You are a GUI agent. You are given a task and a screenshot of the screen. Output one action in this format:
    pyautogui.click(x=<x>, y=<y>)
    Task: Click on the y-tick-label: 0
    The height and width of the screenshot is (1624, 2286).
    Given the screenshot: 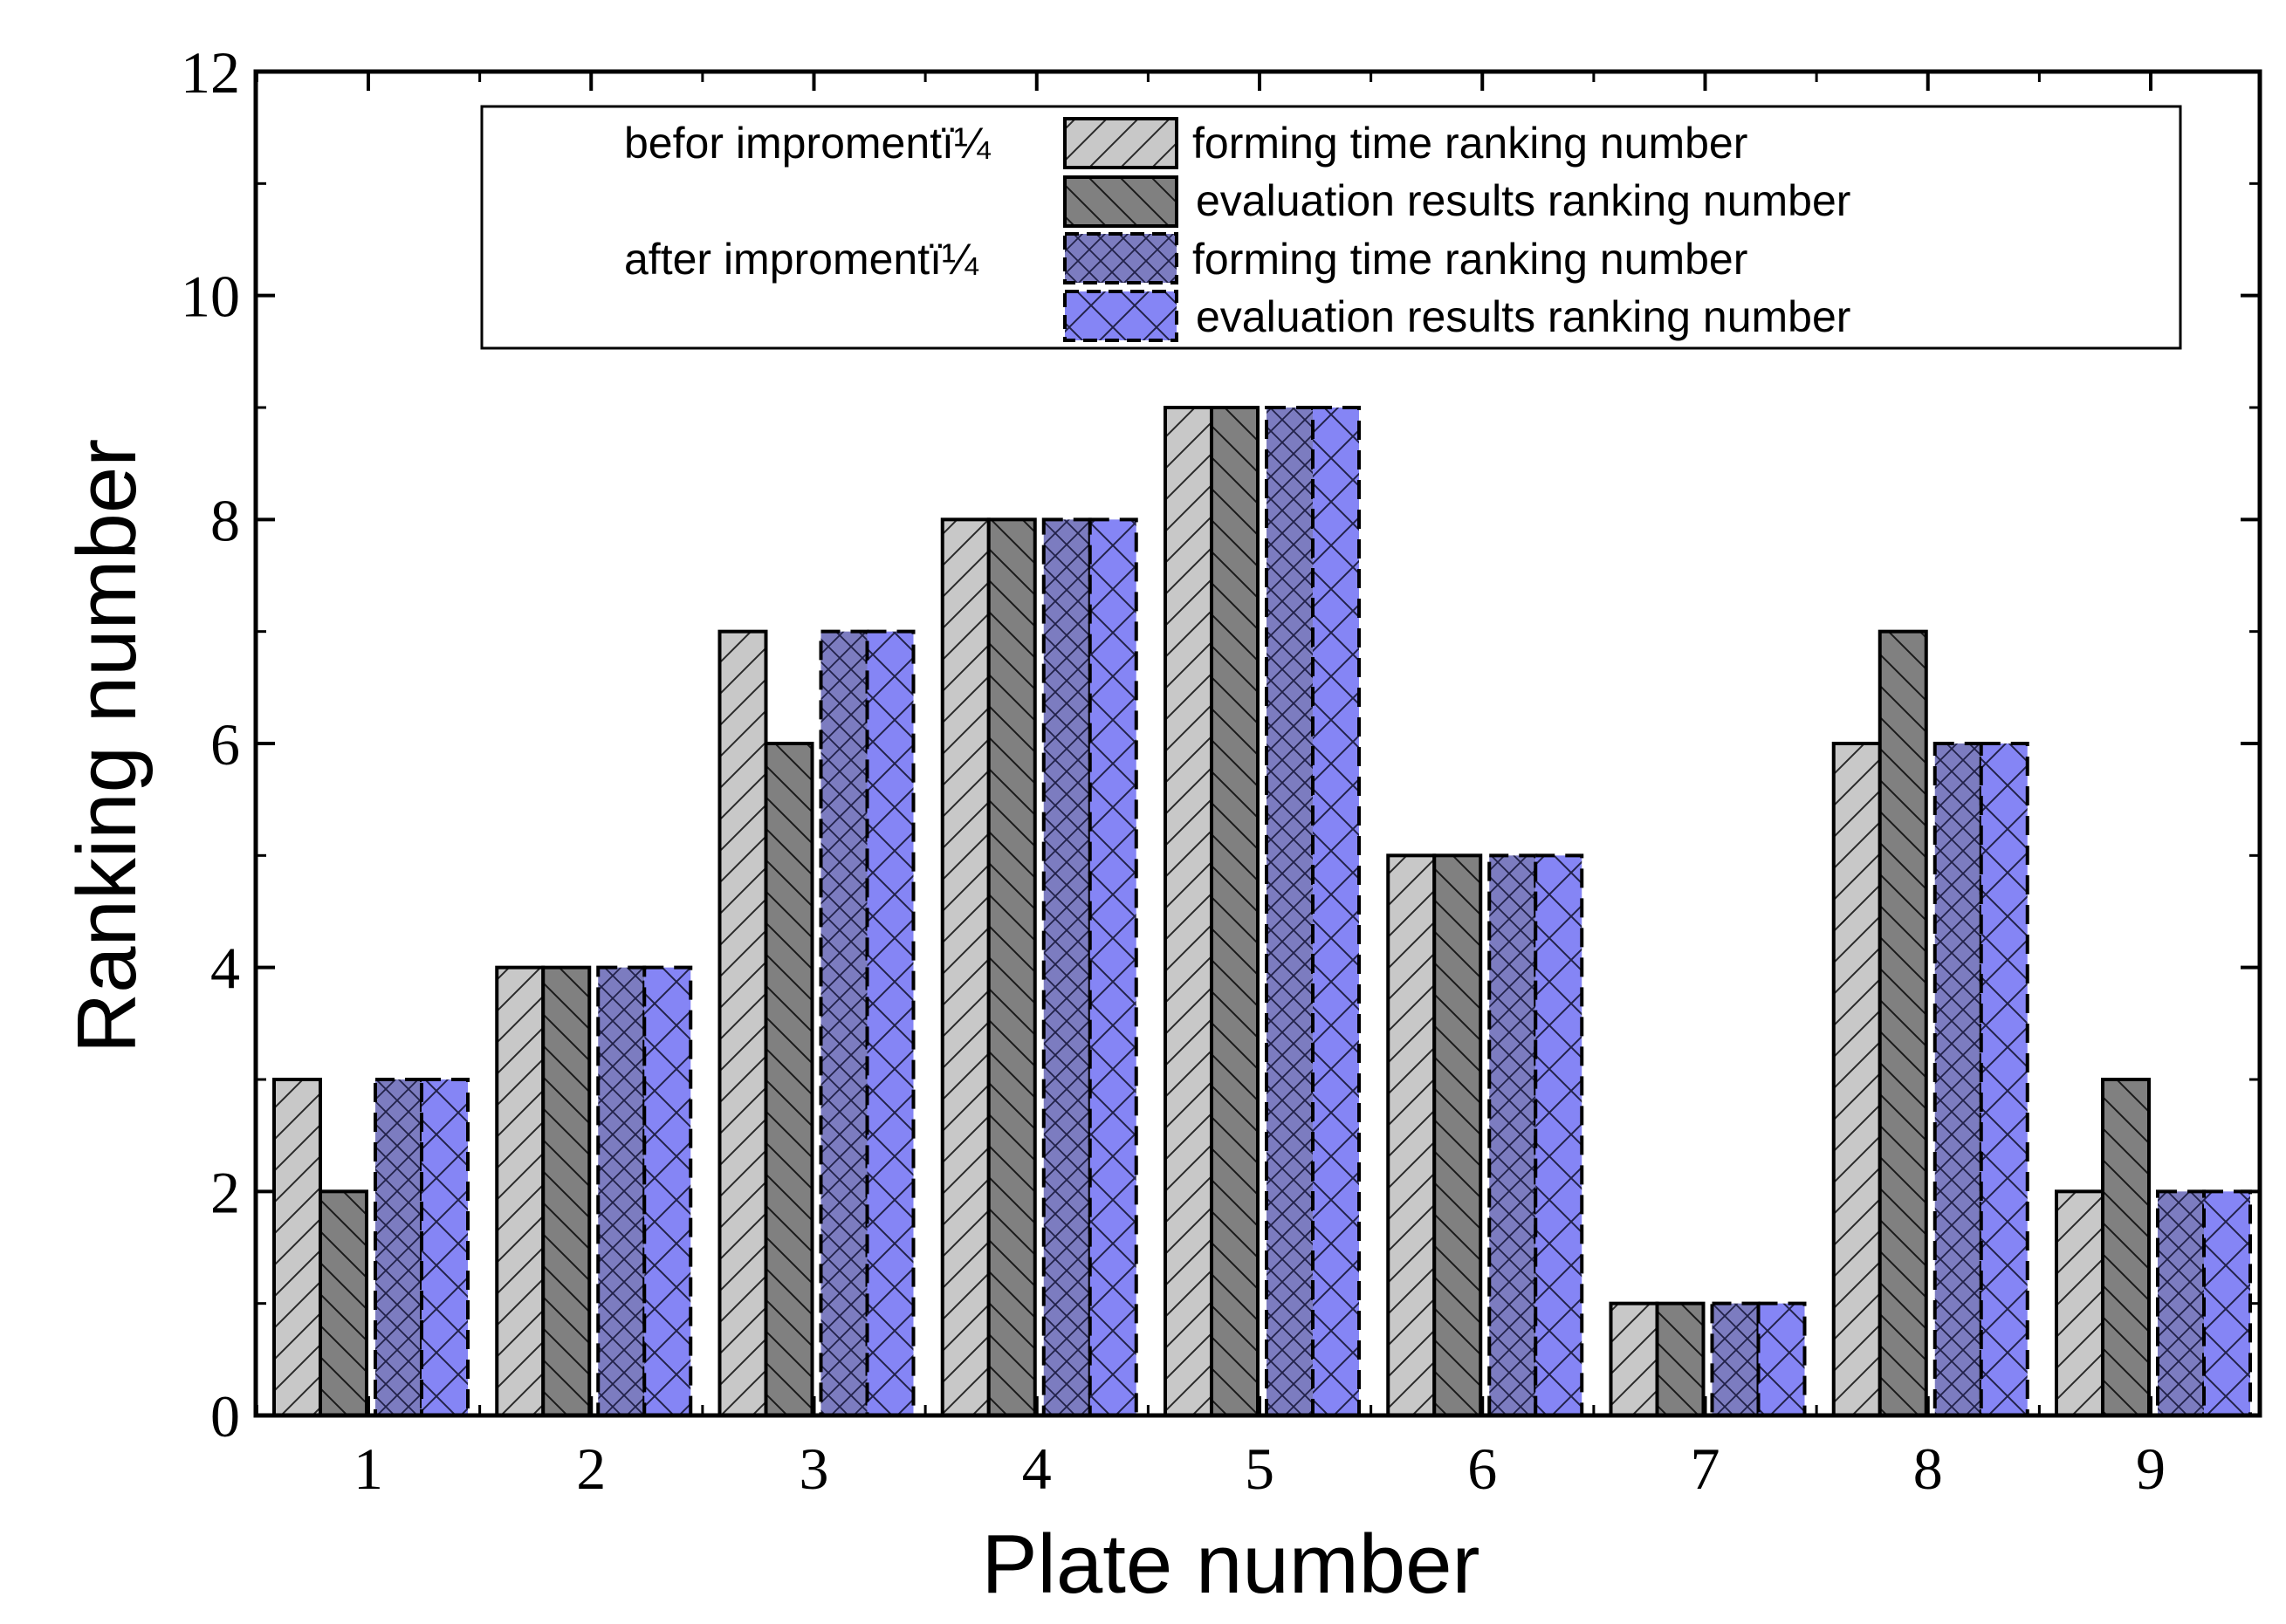 What is the action you would take?
    pyautogui.click(x=225, y=1416)
    